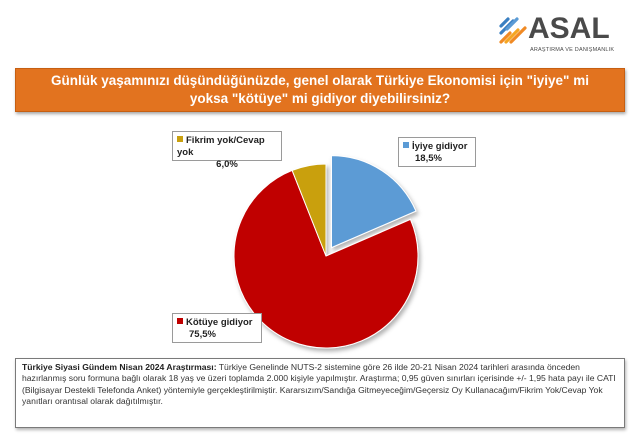  I want to click on pie-slice-iyiye-gidiyor, so click(373, 202).